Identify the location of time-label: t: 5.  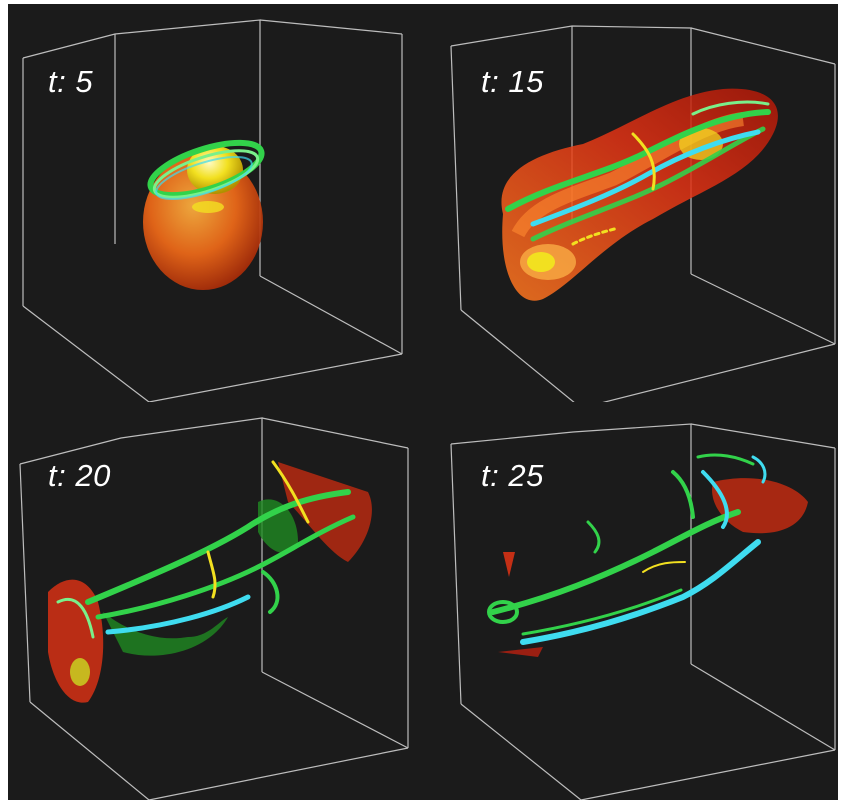
(71, 81).